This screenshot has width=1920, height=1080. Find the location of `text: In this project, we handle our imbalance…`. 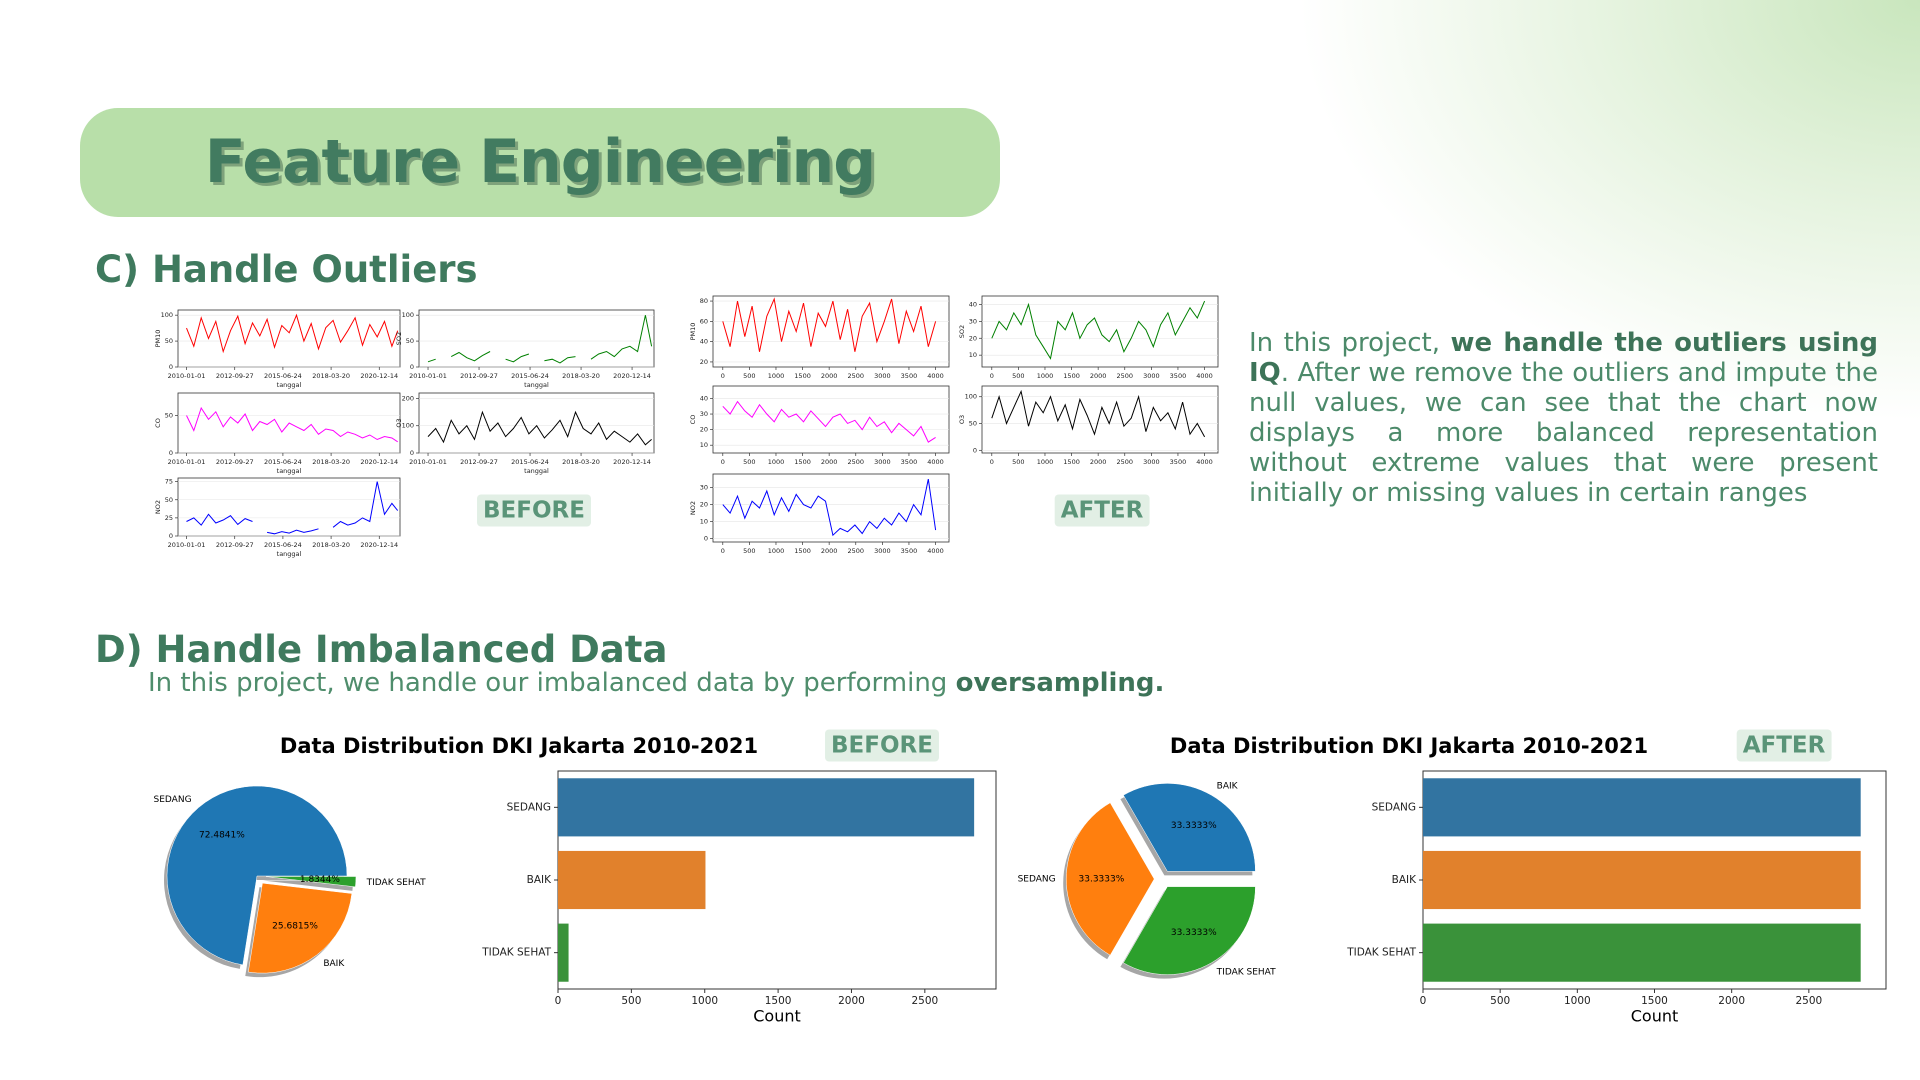

text: In this project, we handle our imbalance… is located at coordinates (552, 683).